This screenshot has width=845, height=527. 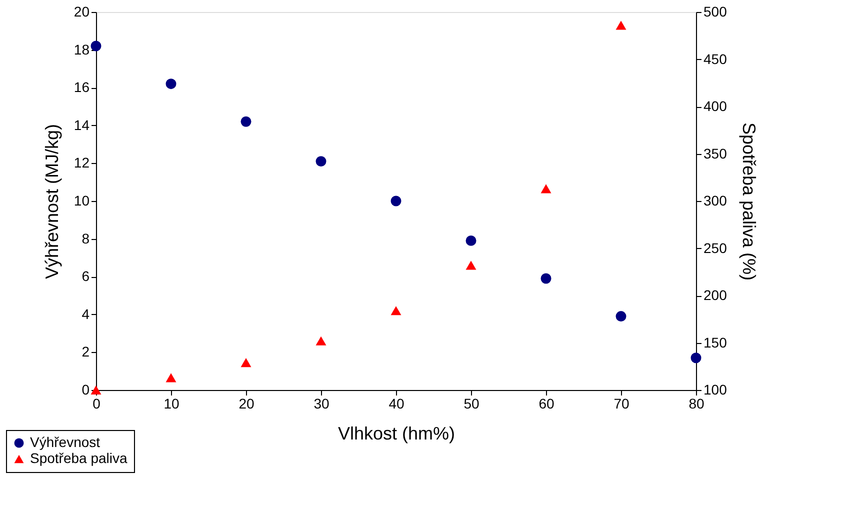 What do you see at coordinates (86, 238) in the screenshot?
I see `y-tick-label: 8` at bounding box center [86, 238].